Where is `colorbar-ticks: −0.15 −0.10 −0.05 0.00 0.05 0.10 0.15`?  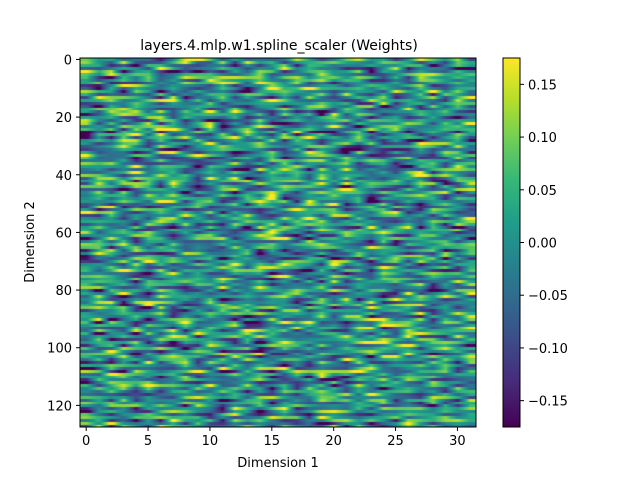
colorbar-ticks: −0.15 −0.10 −0.05 0.00 0.05 0.10 0.15 is located at coordinates (544, 244).